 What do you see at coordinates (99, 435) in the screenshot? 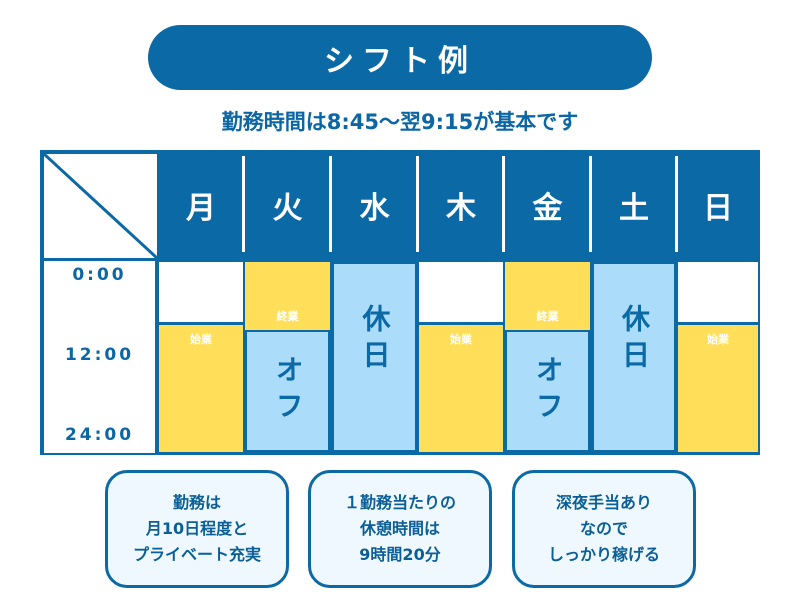
I see `time-label: 24:00` at bounding box center [99, 435].